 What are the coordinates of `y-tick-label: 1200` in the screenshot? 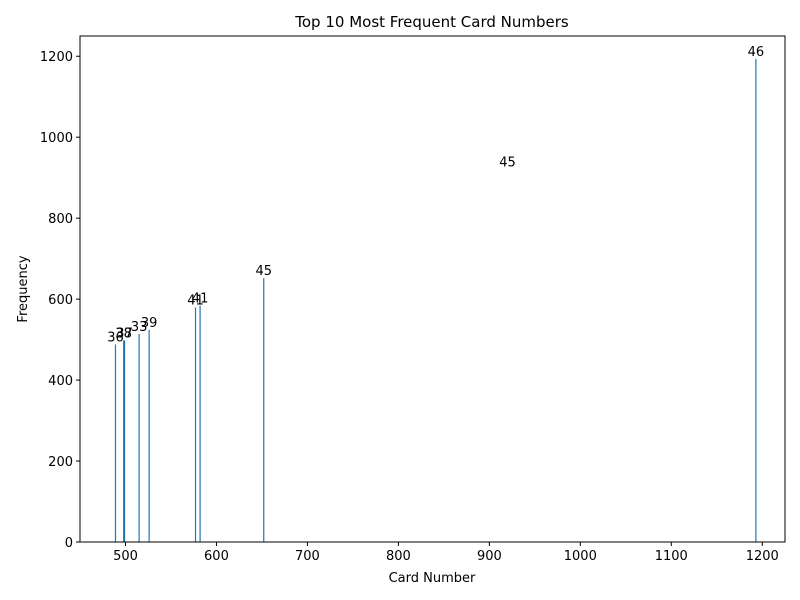 It's located at (56, 57).